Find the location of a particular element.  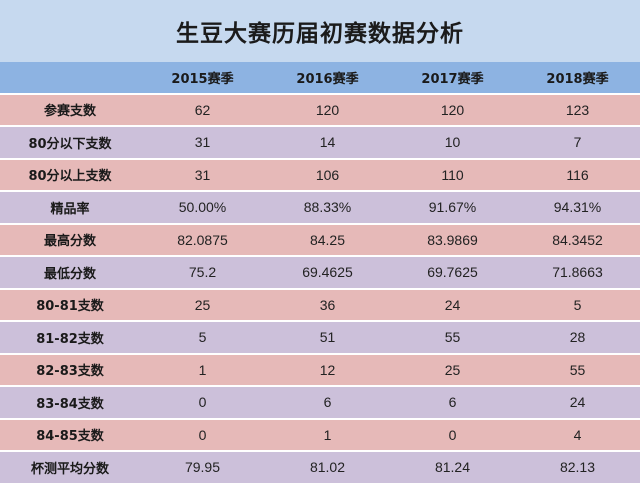

row-label: 杯测平均分数 is located at coordinates (70, 468).